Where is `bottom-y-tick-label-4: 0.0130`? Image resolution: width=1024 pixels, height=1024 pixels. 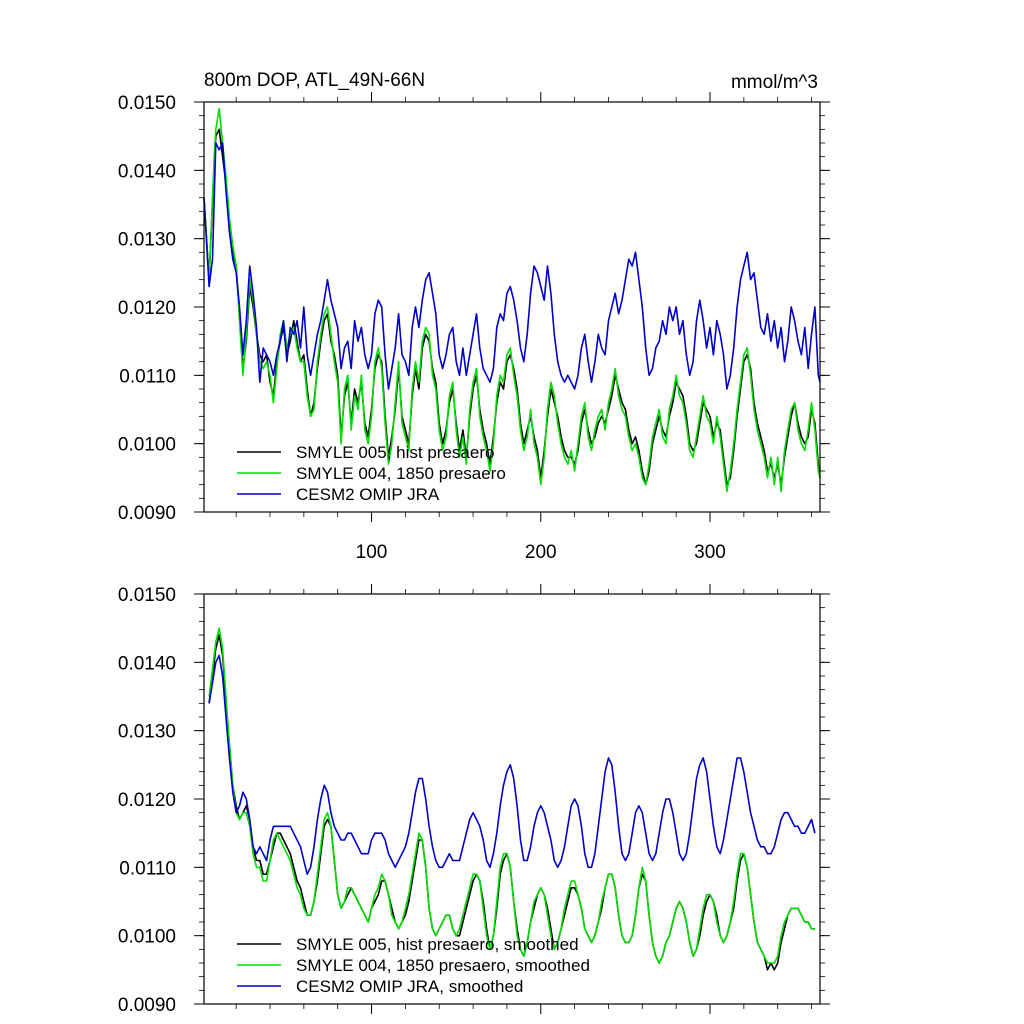
bottom-y-tick-label-4: 0.0130 is located at coordinates (147, 732).